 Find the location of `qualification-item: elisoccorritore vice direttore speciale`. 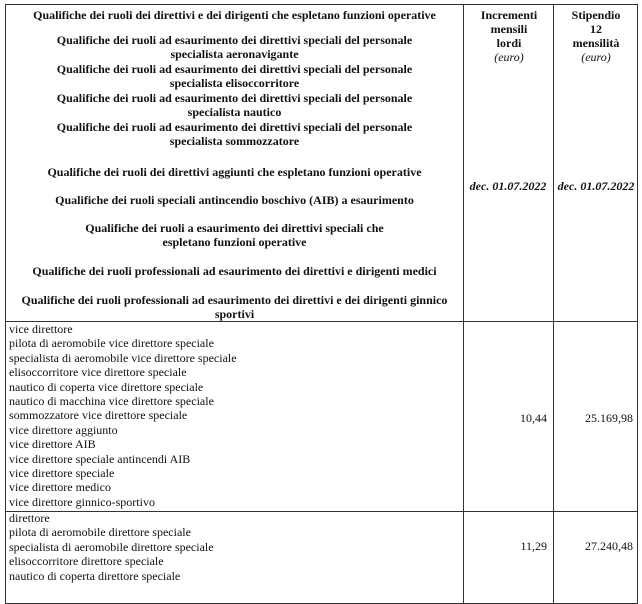

qualification-item: elisoccorritore vice direttore speciale is located at coordinates (98, 372).